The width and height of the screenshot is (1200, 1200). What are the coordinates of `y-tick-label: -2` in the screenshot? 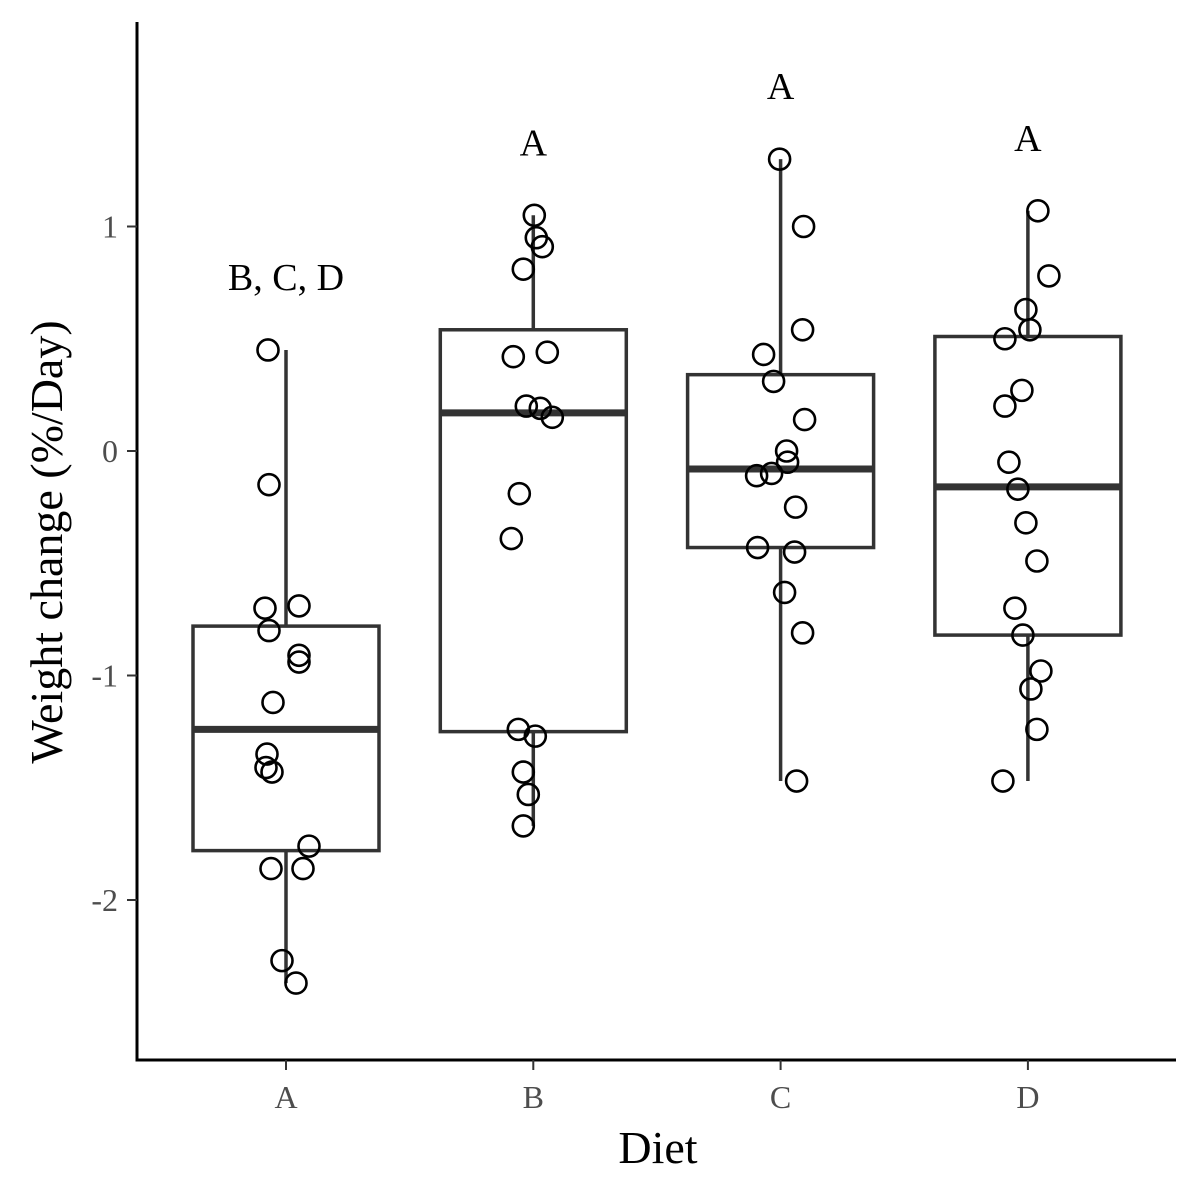 It's located at (104, 900).